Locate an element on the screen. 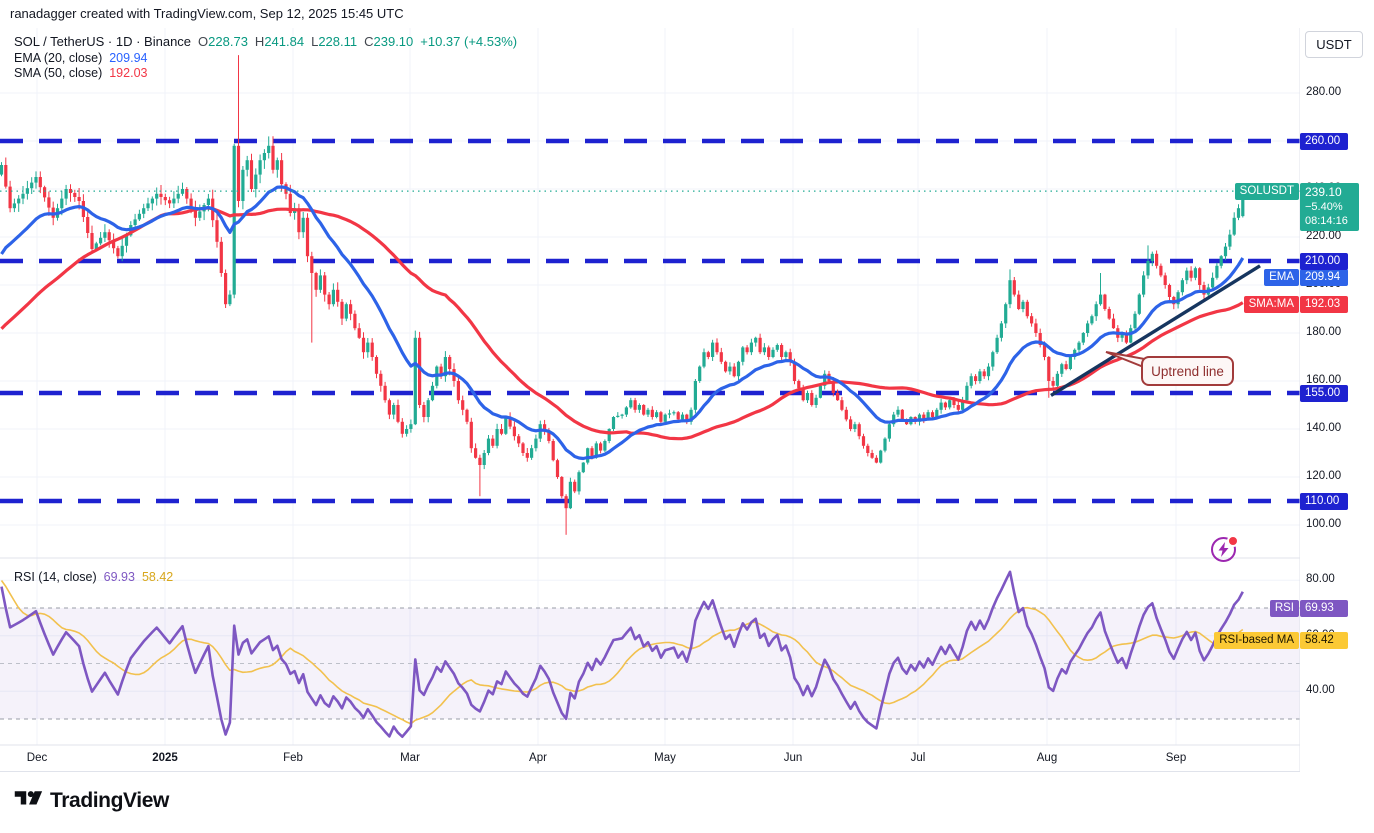 The height and width of the screenshot is (833, 1374). ema-legend-row: EMA (20, close) 209.94 is located at coordinates (80, 58).